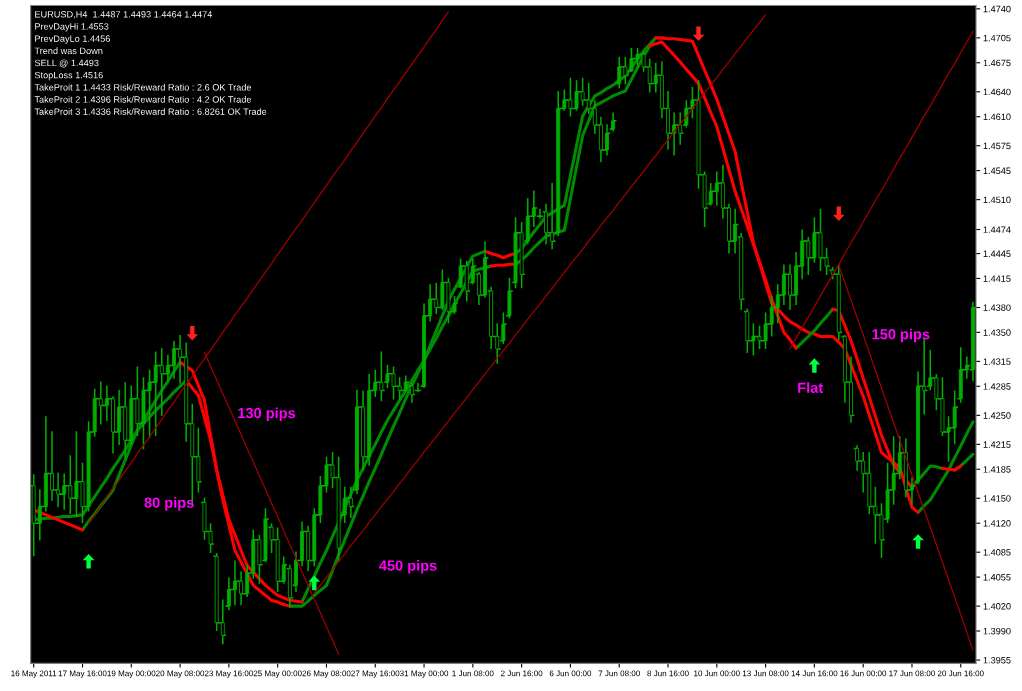  I want to click on y-tick-label: 1.4250, so click(997, 415).